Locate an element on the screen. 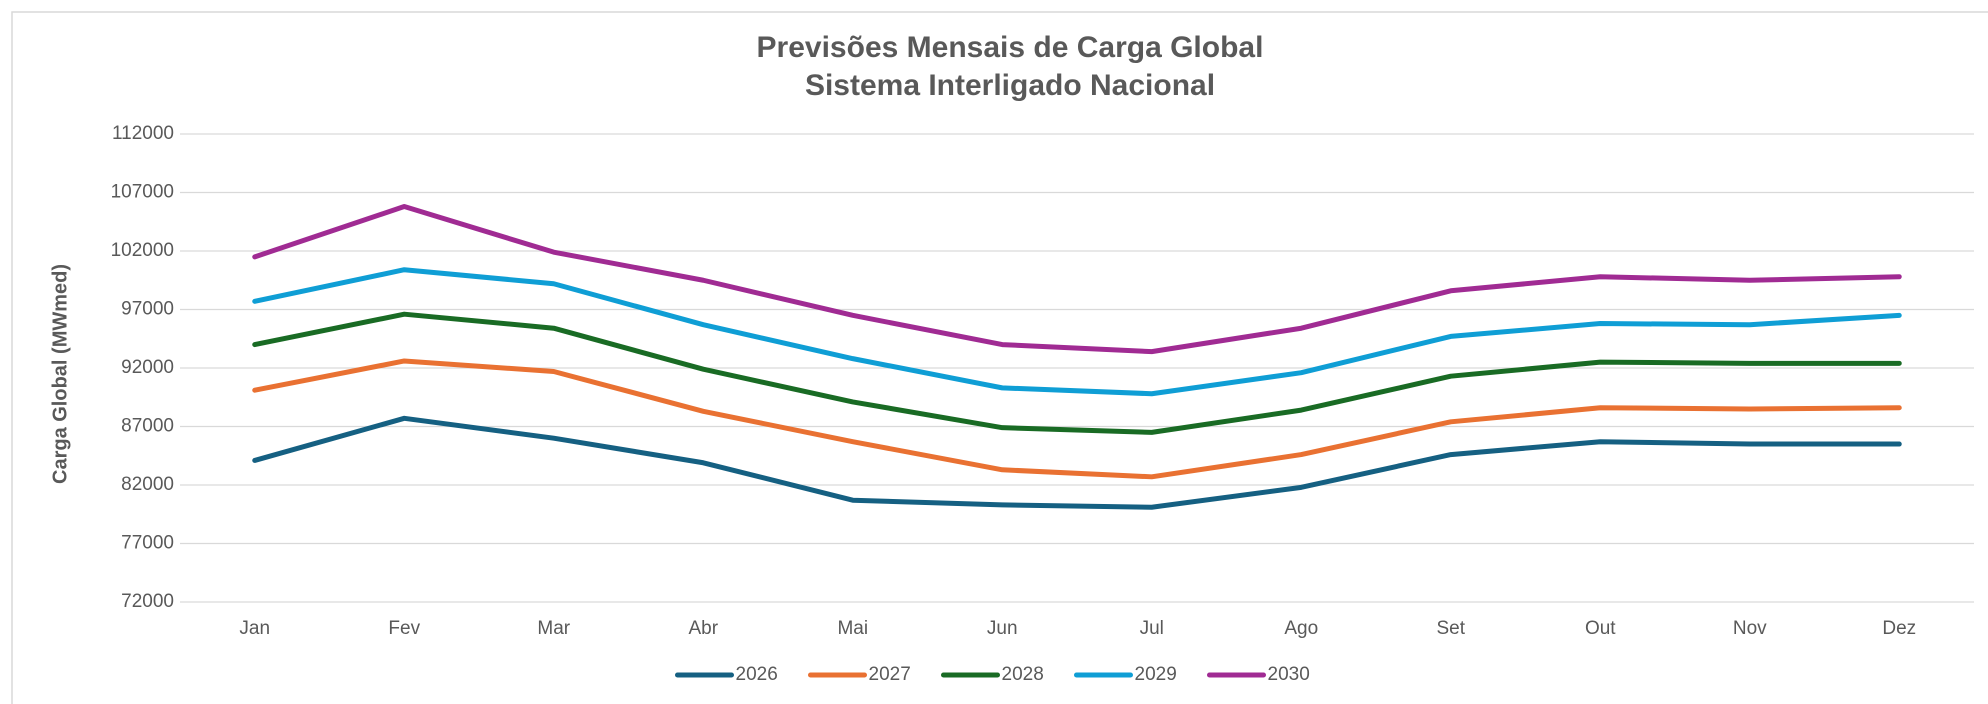 The width and height of the screenshot is (1988, 704). x-tick-label: Jun is located at coordinates (1002, 628).